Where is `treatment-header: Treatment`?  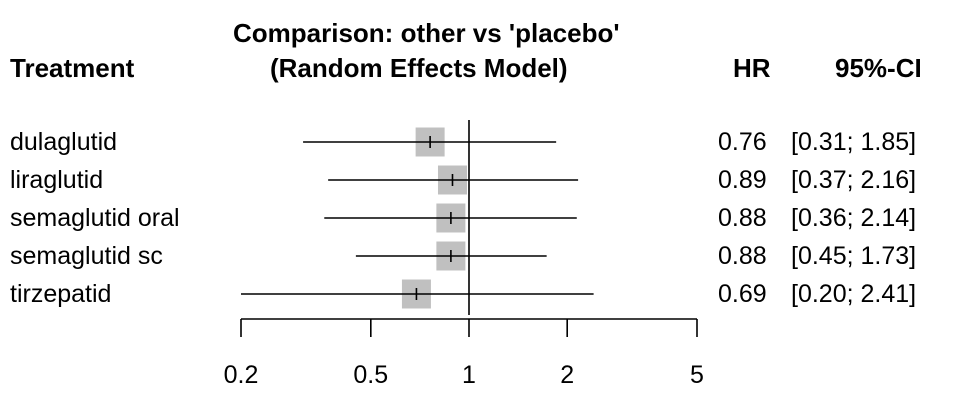
treatment-header: Treatment is located at coordinates (72, 68).